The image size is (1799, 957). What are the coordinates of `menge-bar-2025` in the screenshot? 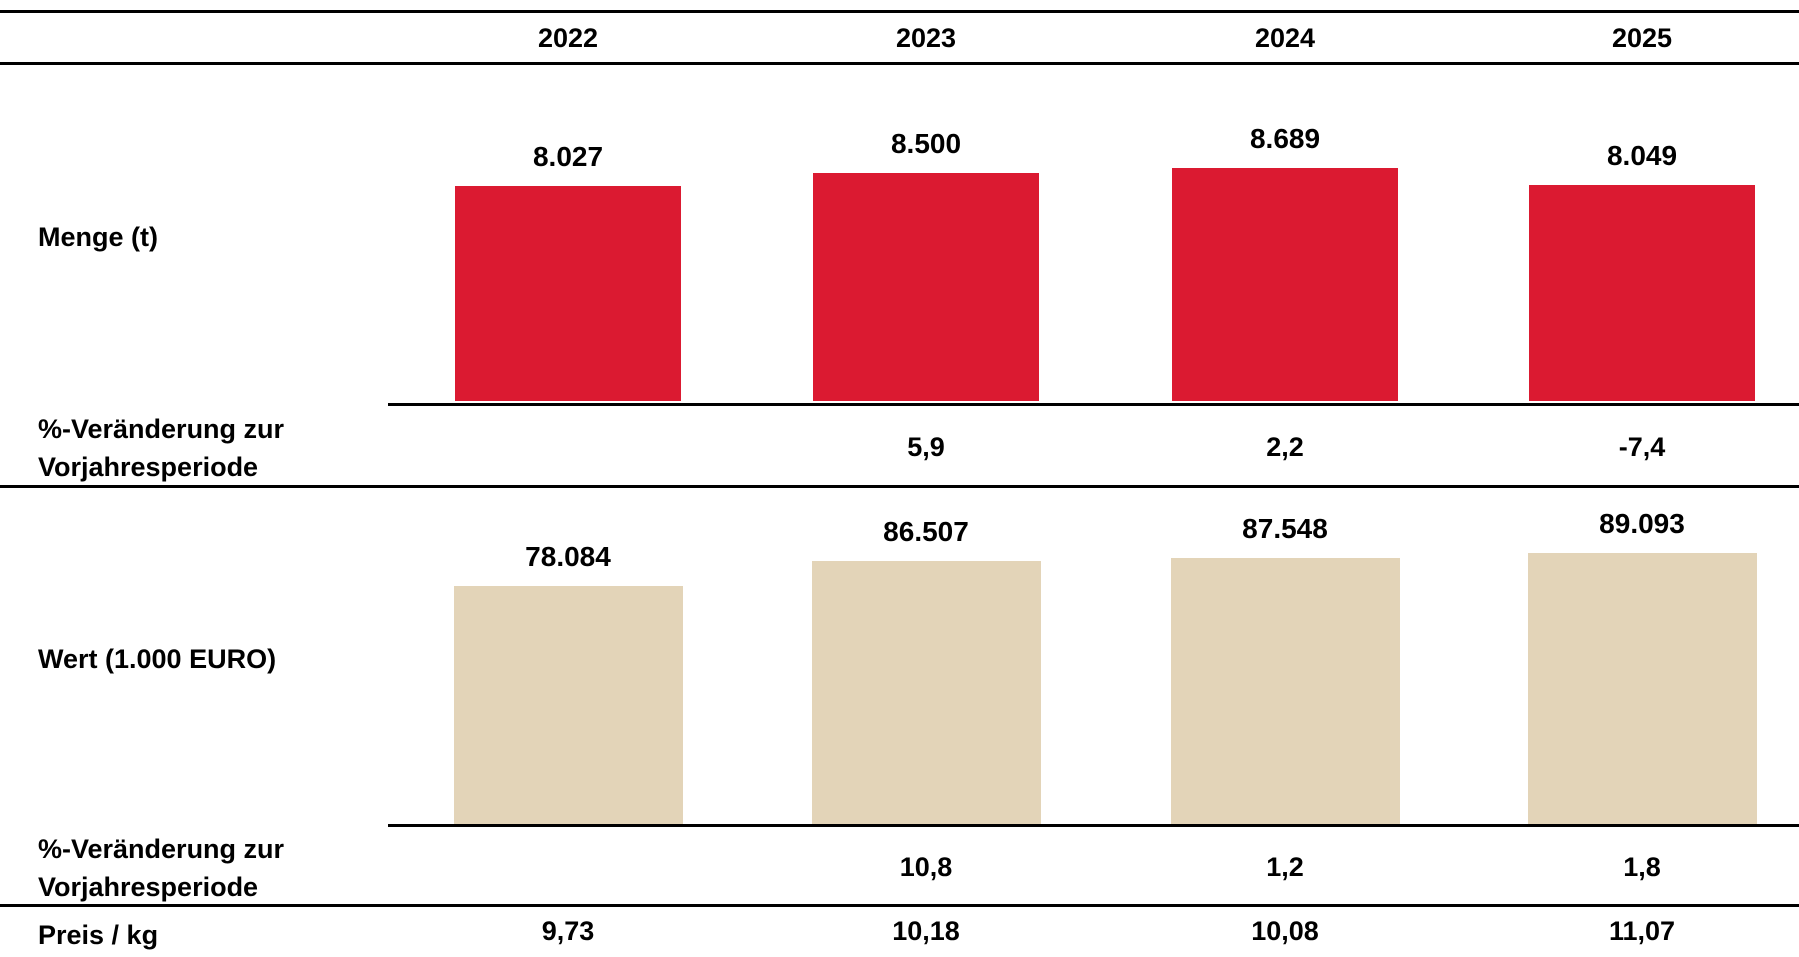 It's located at (1642, 293).